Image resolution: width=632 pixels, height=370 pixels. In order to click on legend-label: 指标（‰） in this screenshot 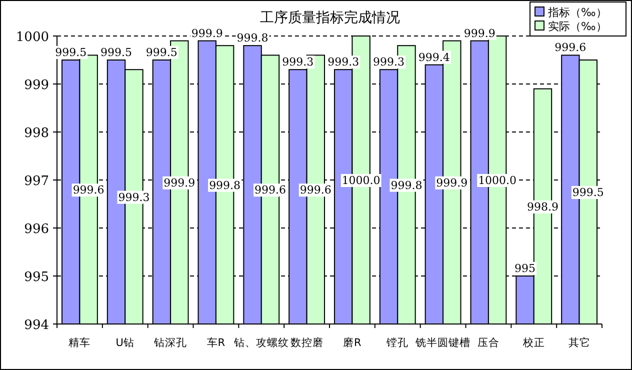, I will do `click(577, 12)`.